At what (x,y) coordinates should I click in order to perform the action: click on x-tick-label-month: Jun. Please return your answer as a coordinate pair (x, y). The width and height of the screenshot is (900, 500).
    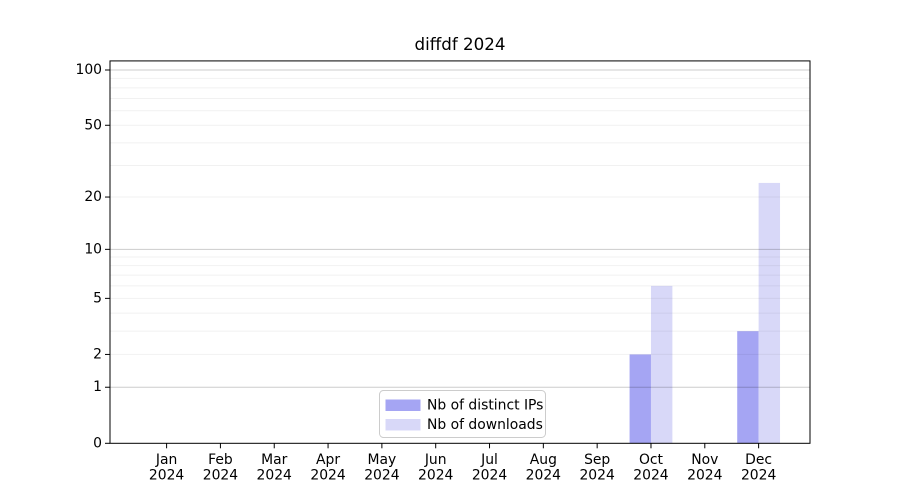
    Looking at the image, I should click on (435, 460).